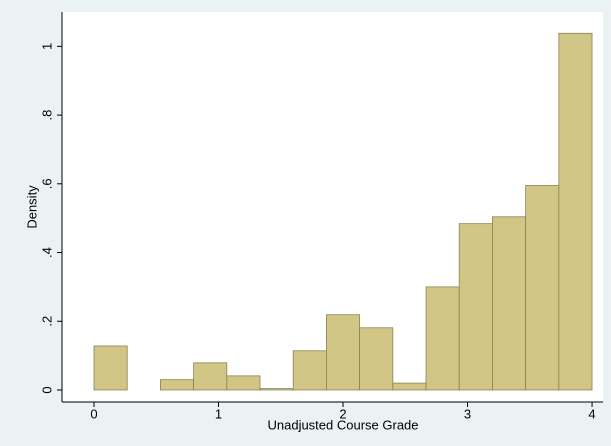 The image size is (611, 446). I want to click on y-tick-label: .2, so click(46, 321).